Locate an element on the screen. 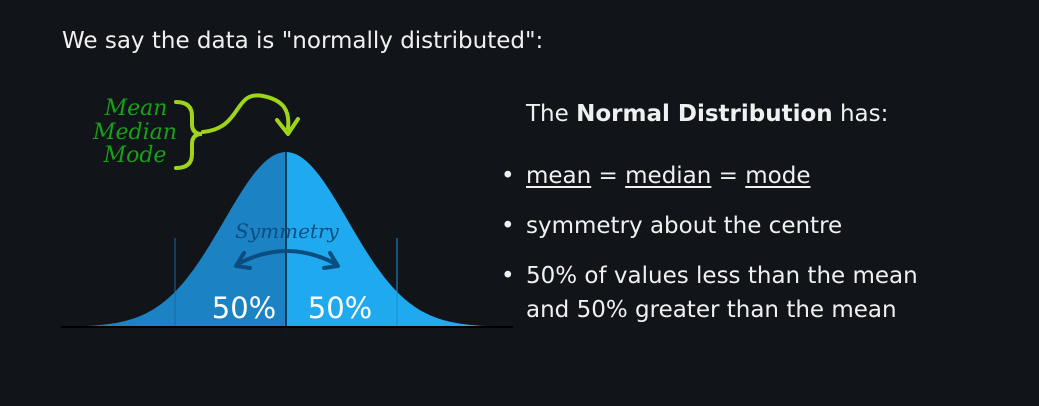 Image resolution: width=1039 pixels, height=406 pixels. list-item-mean-median-mode: • mean = median = mode is located at coordinates (760, 176).